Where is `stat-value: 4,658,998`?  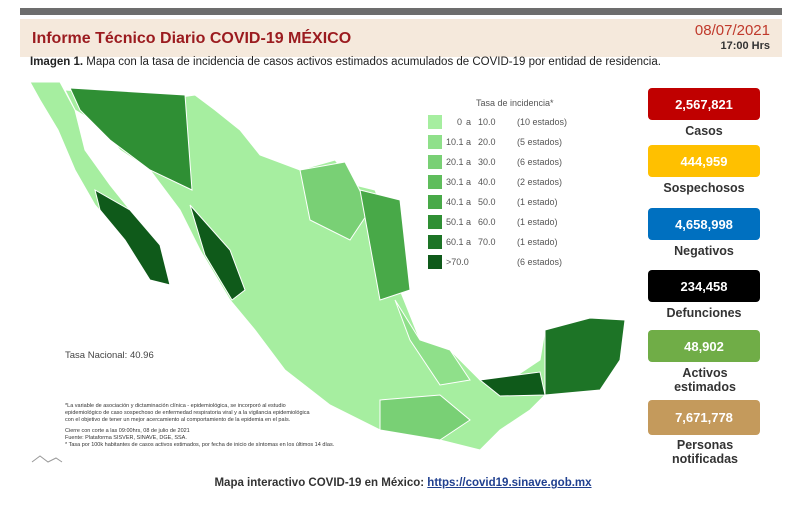
stat-value: 4,658,998 is located at coordinates (704, 224).